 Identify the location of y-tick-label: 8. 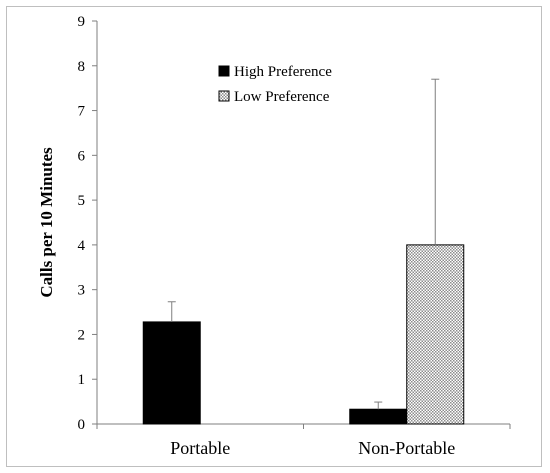
(82, 67).